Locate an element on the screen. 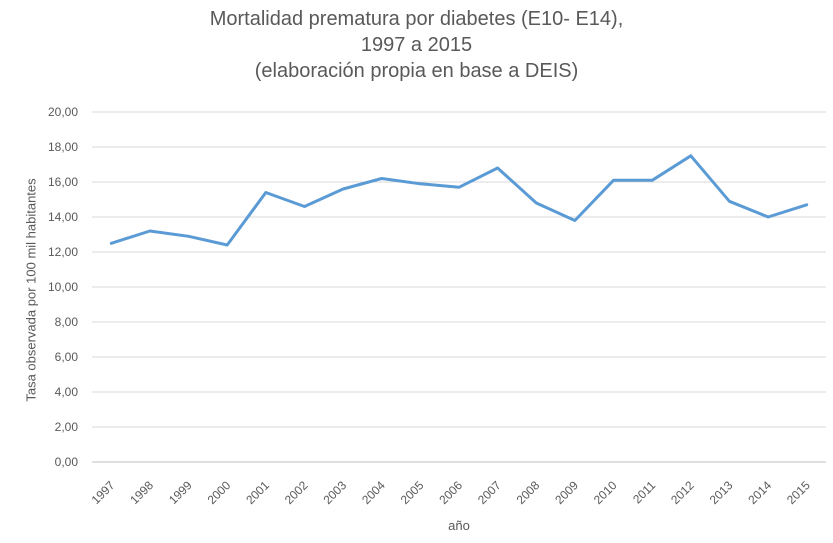 The image size is (833, 543). y-tick-label: 4,00 is located at coordinates (67, 392).